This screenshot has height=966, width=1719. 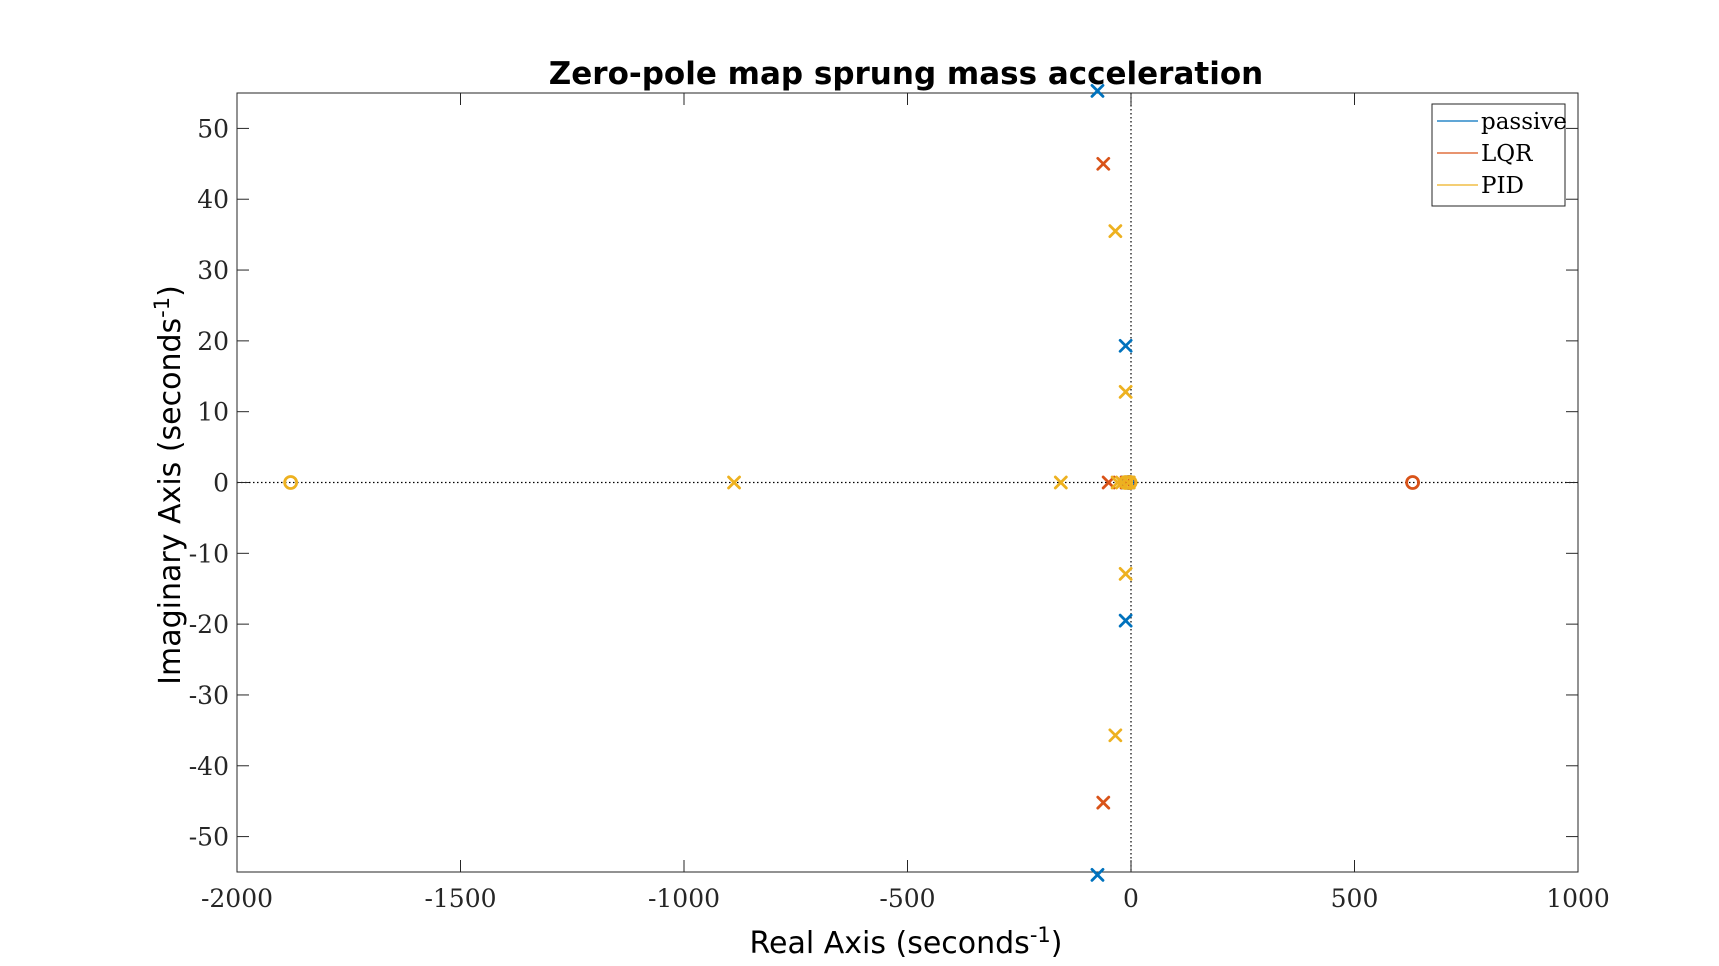 I want to click on legend: passive LQR PID, so click(x=1499, y=155).